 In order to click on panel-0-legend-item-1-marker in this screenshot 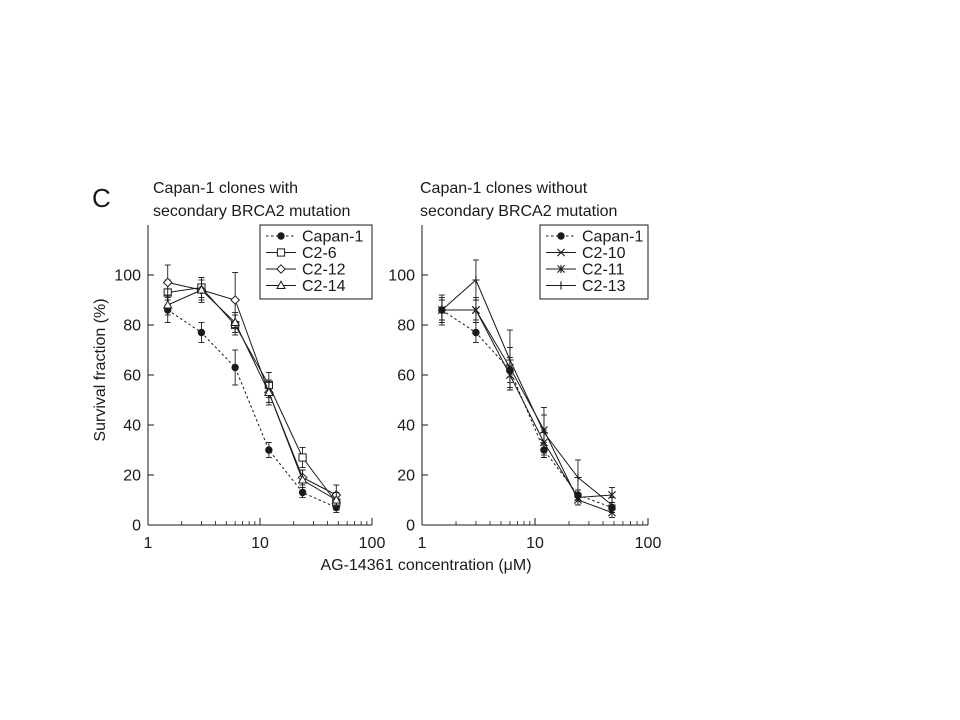, I will do `click(281, 252)`.